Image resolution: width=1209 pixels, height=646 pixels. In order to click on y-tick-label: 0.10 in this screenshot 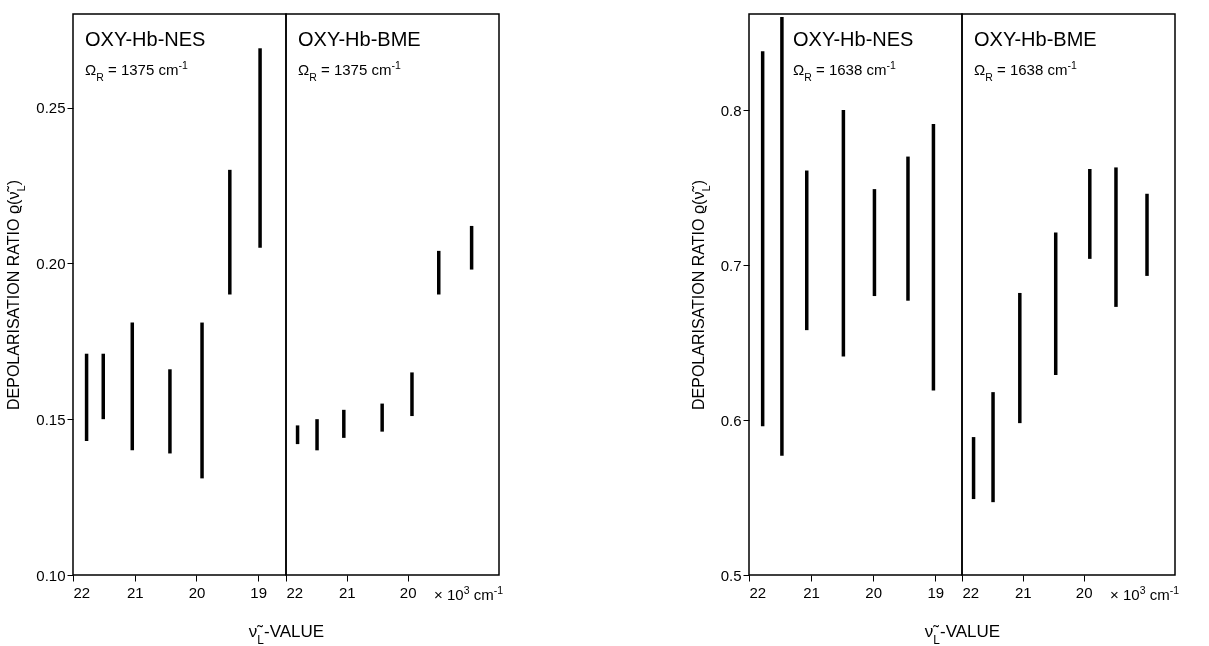, I will do `click(51, 575)`.